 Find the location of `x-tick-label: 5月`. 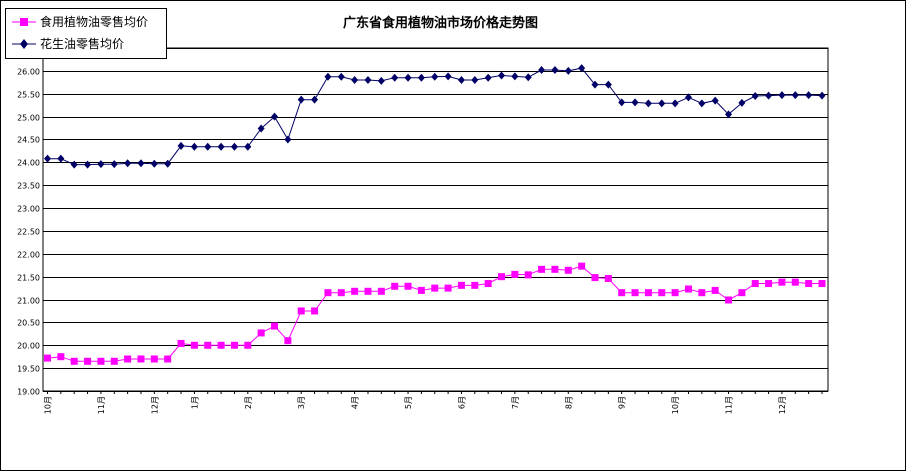

x-tick-label: 5月 is located at coordinates (408, 402).